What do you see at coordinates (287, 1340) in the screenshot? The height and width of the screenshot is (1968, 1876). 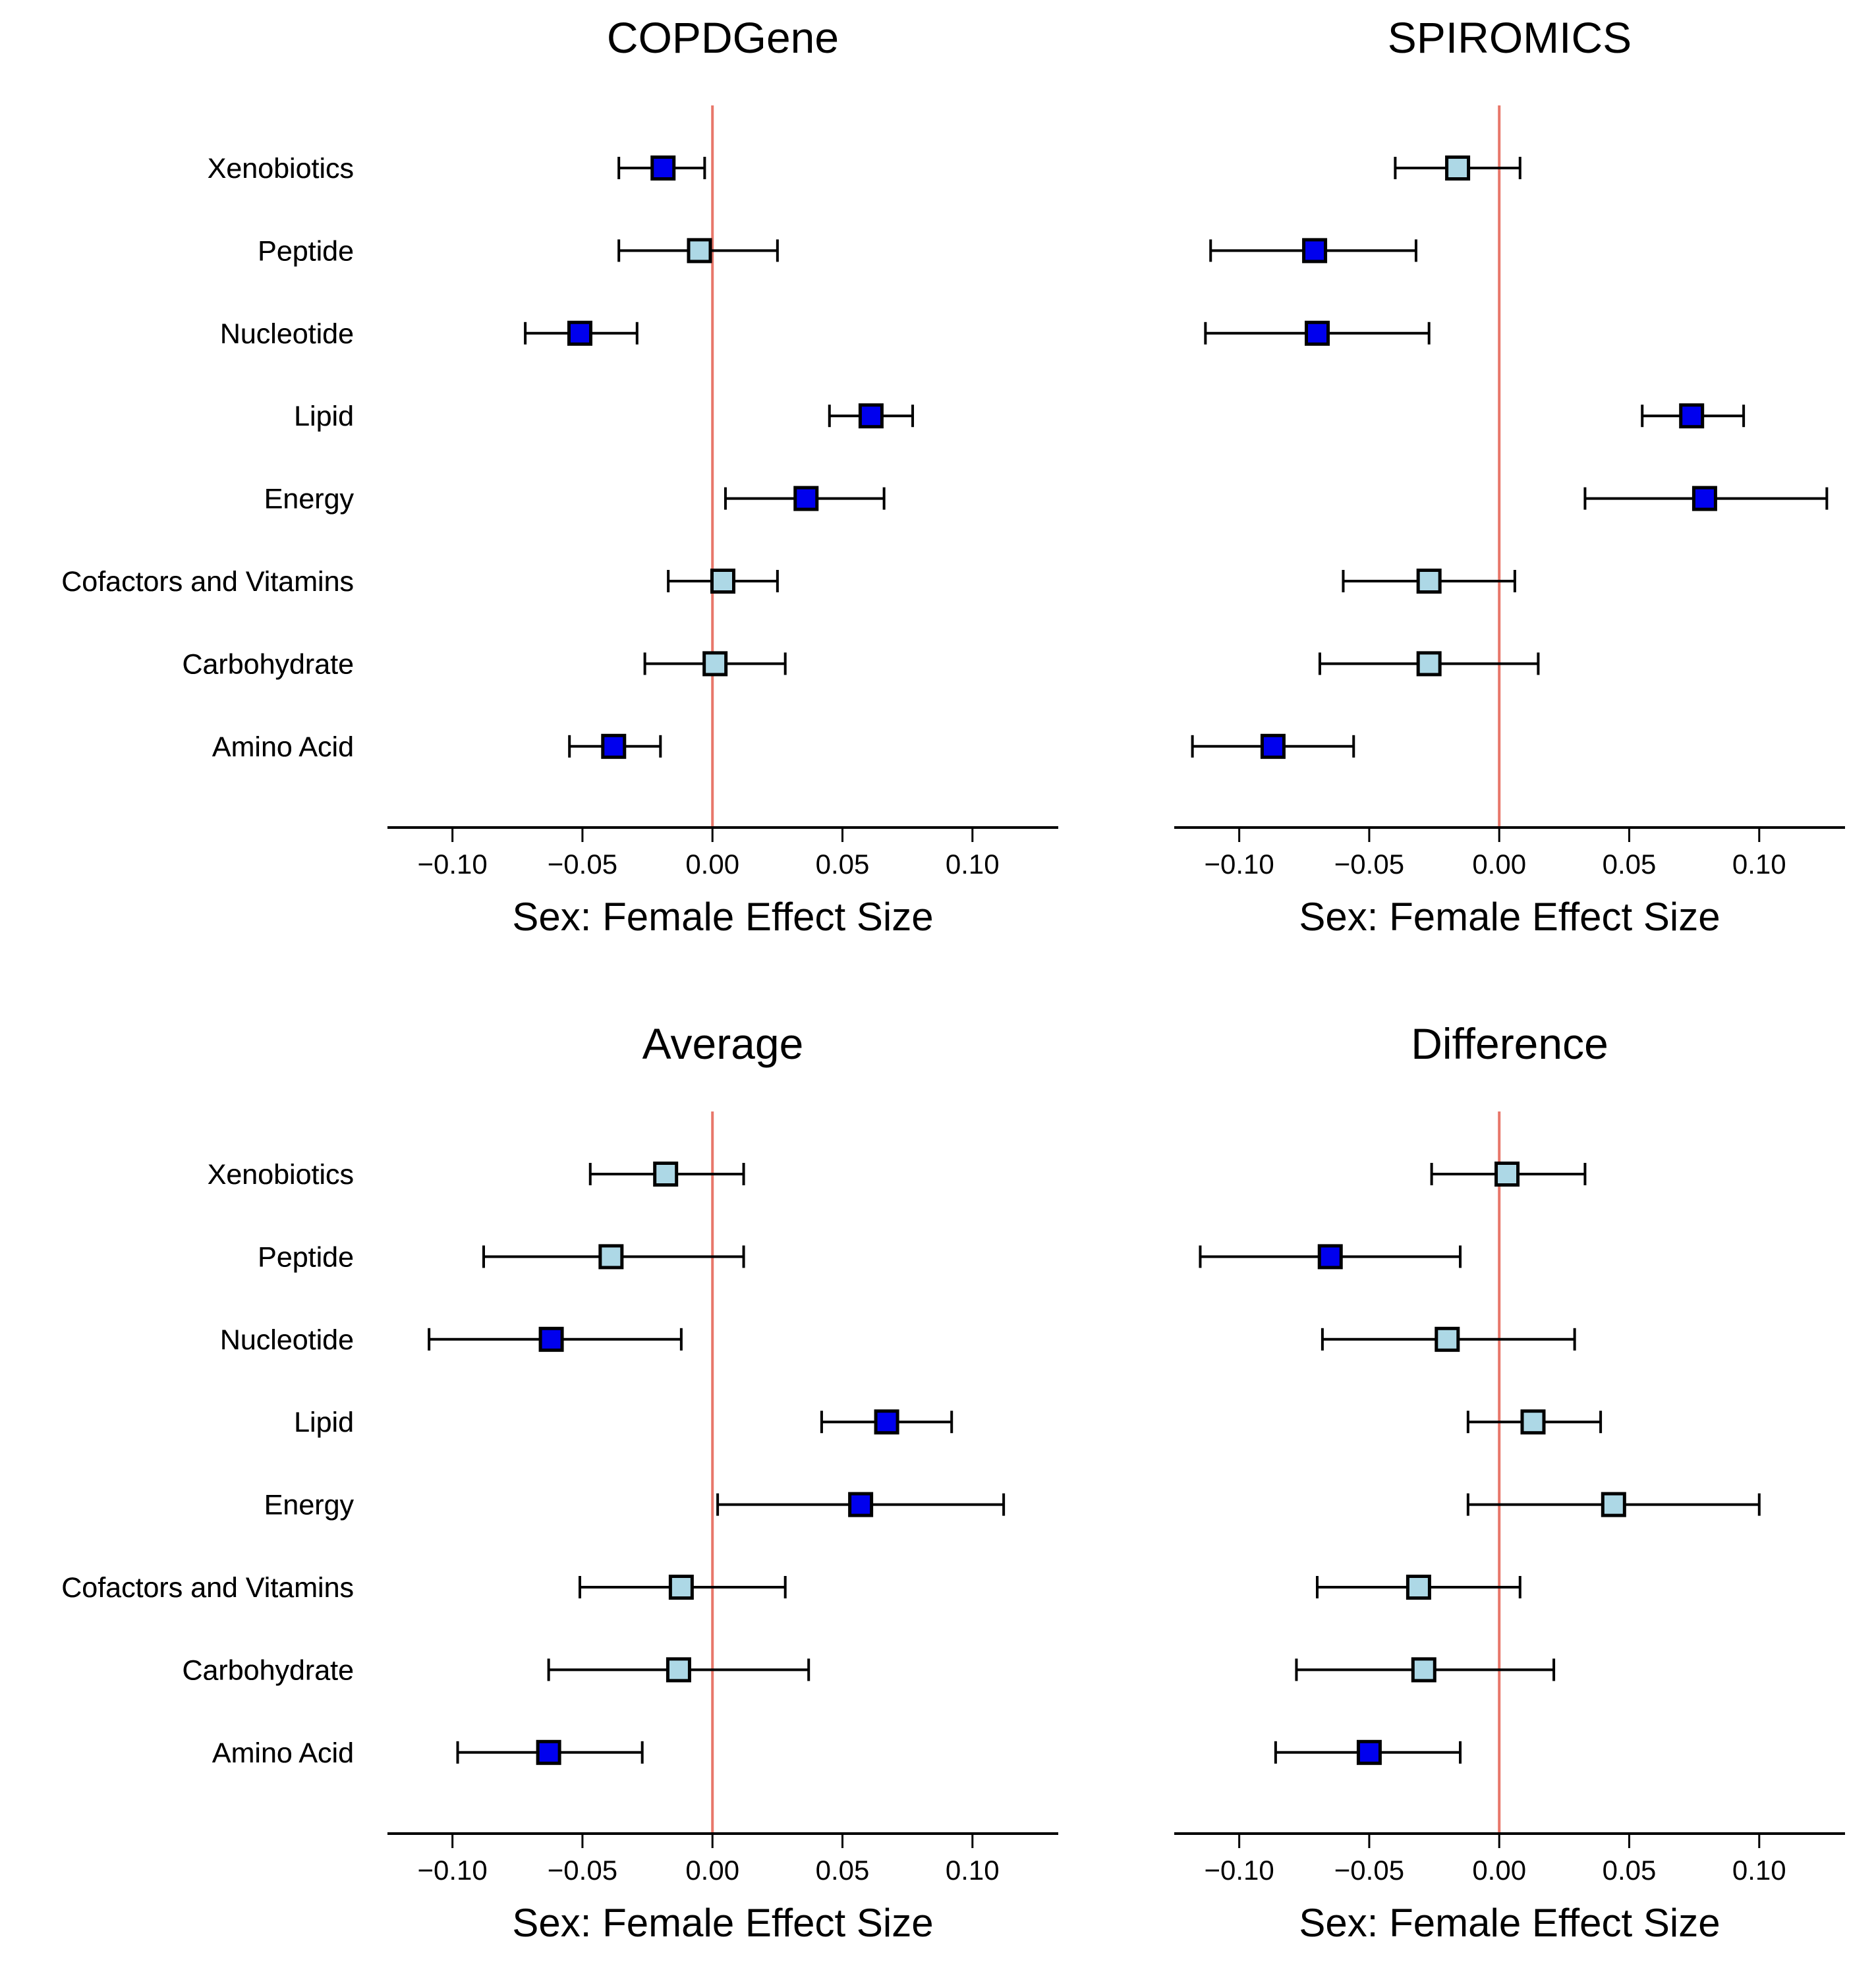 I see `category-label: Nucleotide` at bounding box center [287, 1340].